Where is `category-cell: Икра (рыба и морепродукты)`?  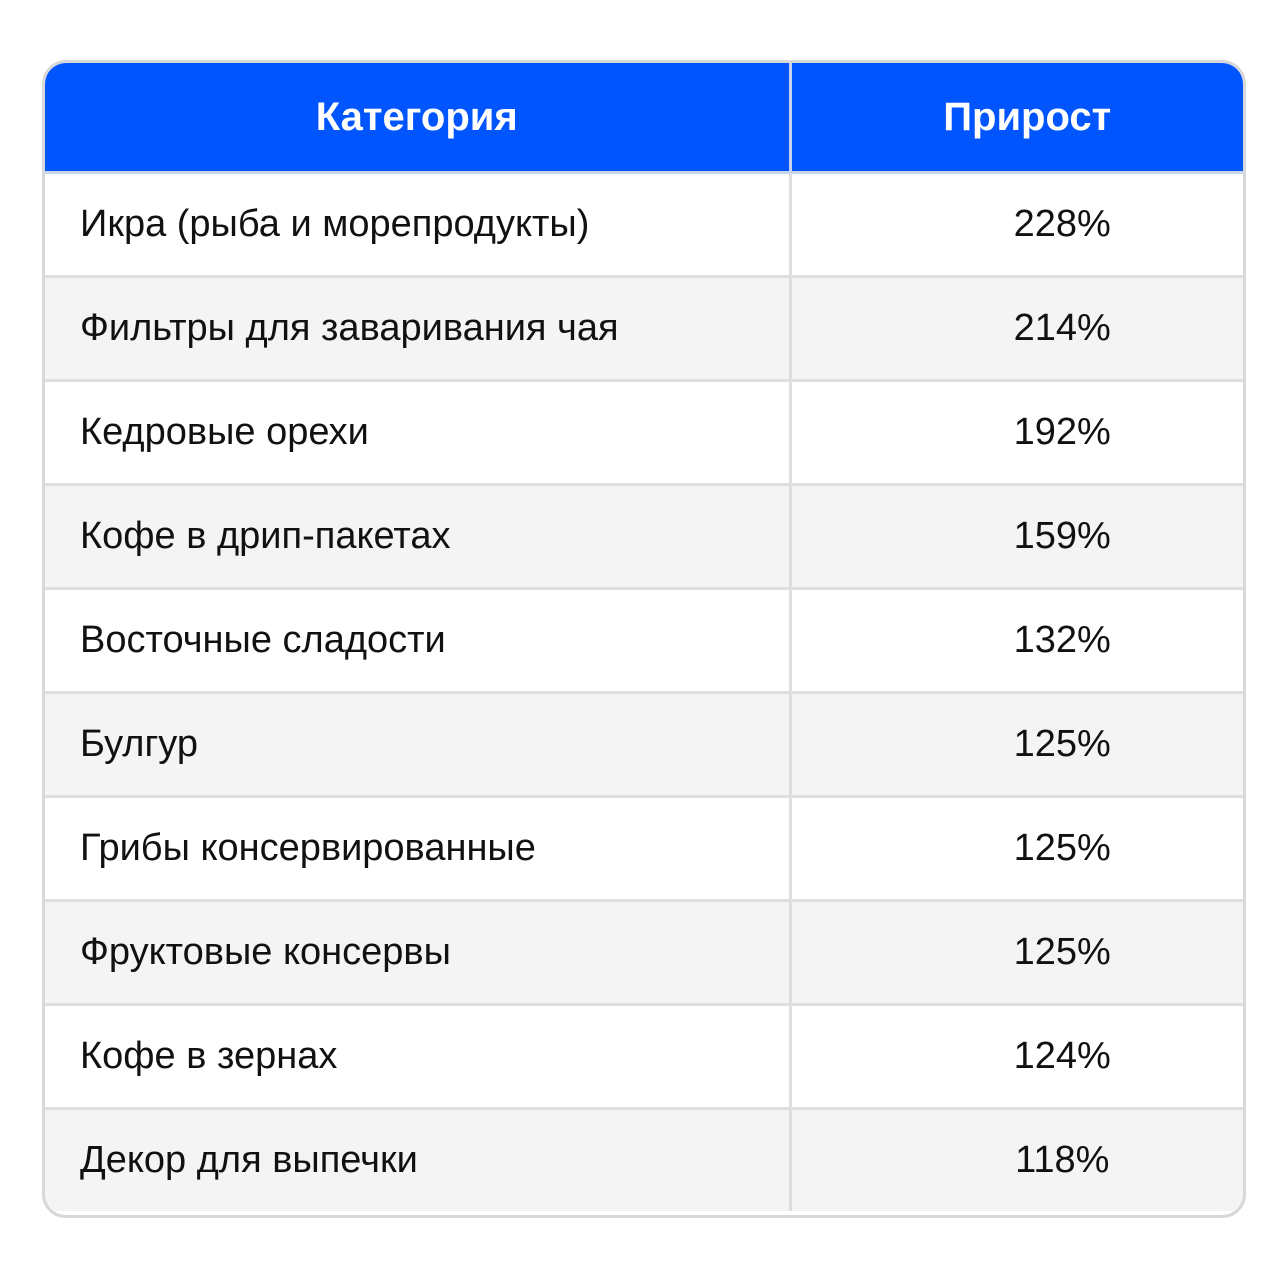 category-cell: Икра (рыба и морепродукты) is located at coordinates (418, 225).